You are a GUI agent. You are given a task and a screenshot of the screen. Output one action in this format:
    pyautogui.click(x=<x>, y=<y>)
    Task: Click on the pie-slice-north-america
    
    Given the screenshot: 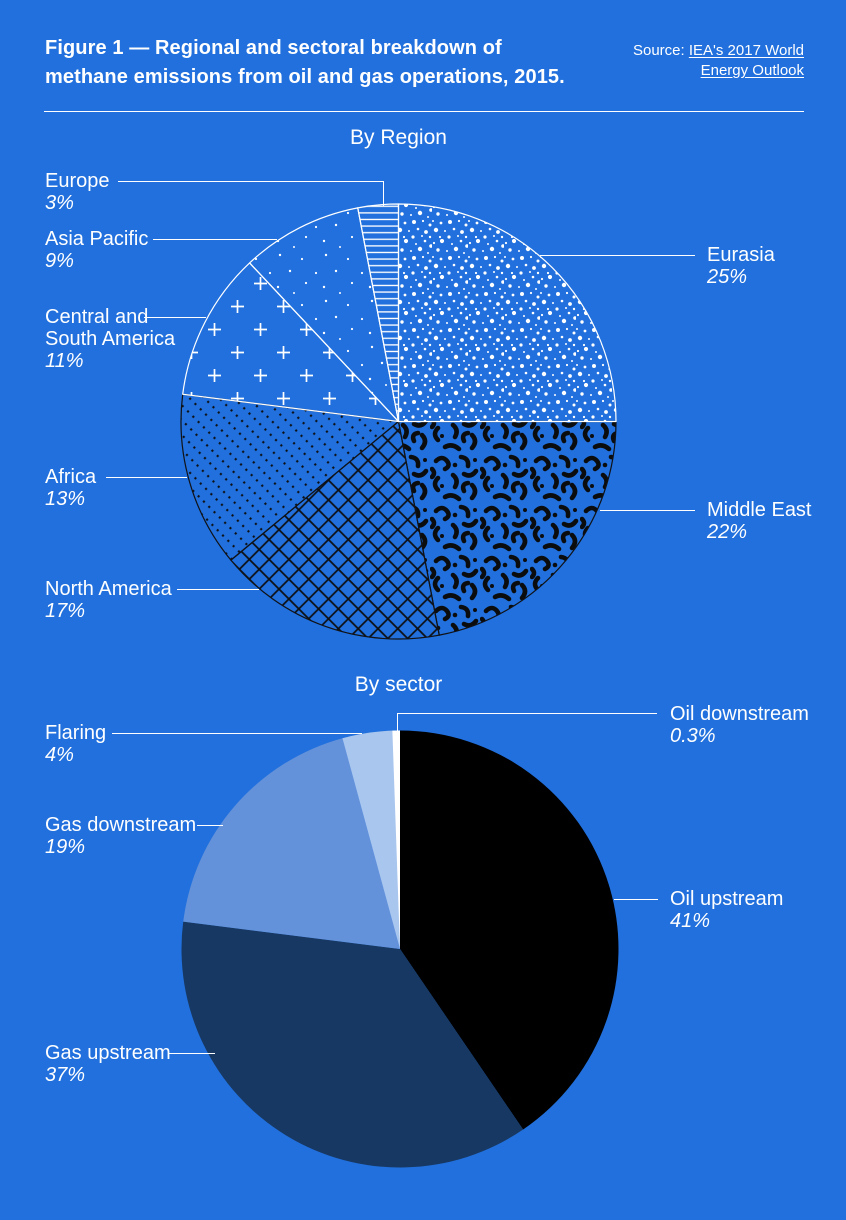 What is the action you would take?
    pyautogui.click(x=335, y=530)
    